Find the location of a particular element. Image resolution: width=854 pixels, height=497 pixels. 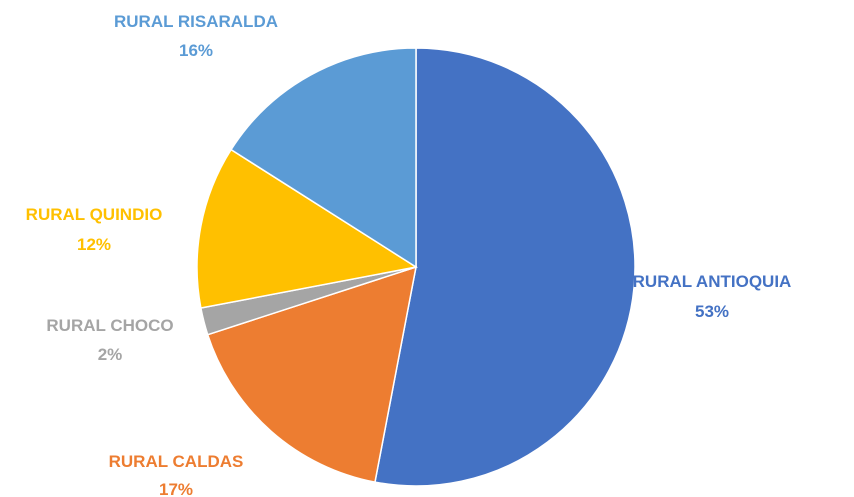

slice-value-label: 2% is located at coordinates (110, 354).